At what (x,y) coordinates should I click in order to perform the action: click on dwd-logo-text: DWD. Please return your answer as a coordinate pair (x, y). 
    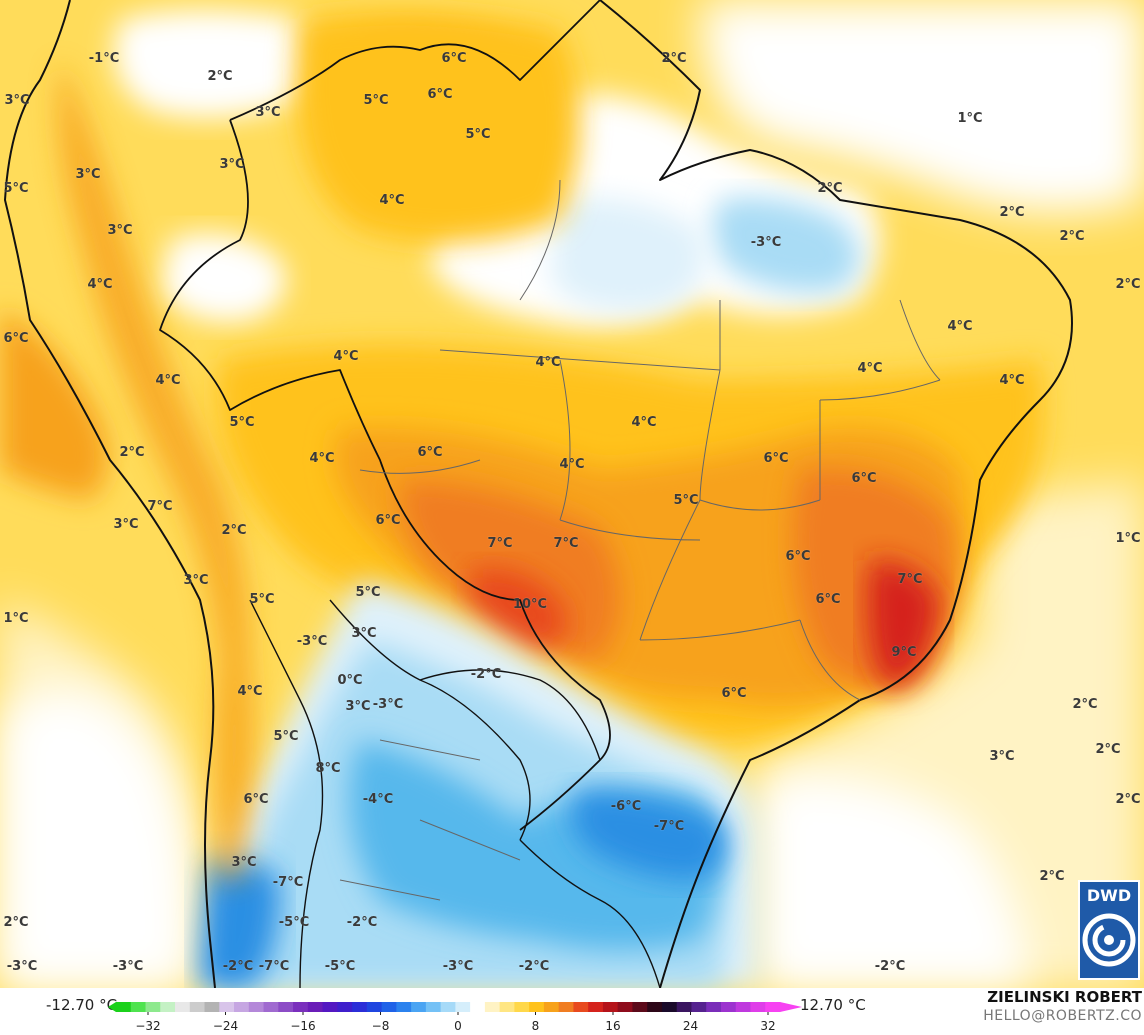
    Looking at the image, I should click on (1109, 895).